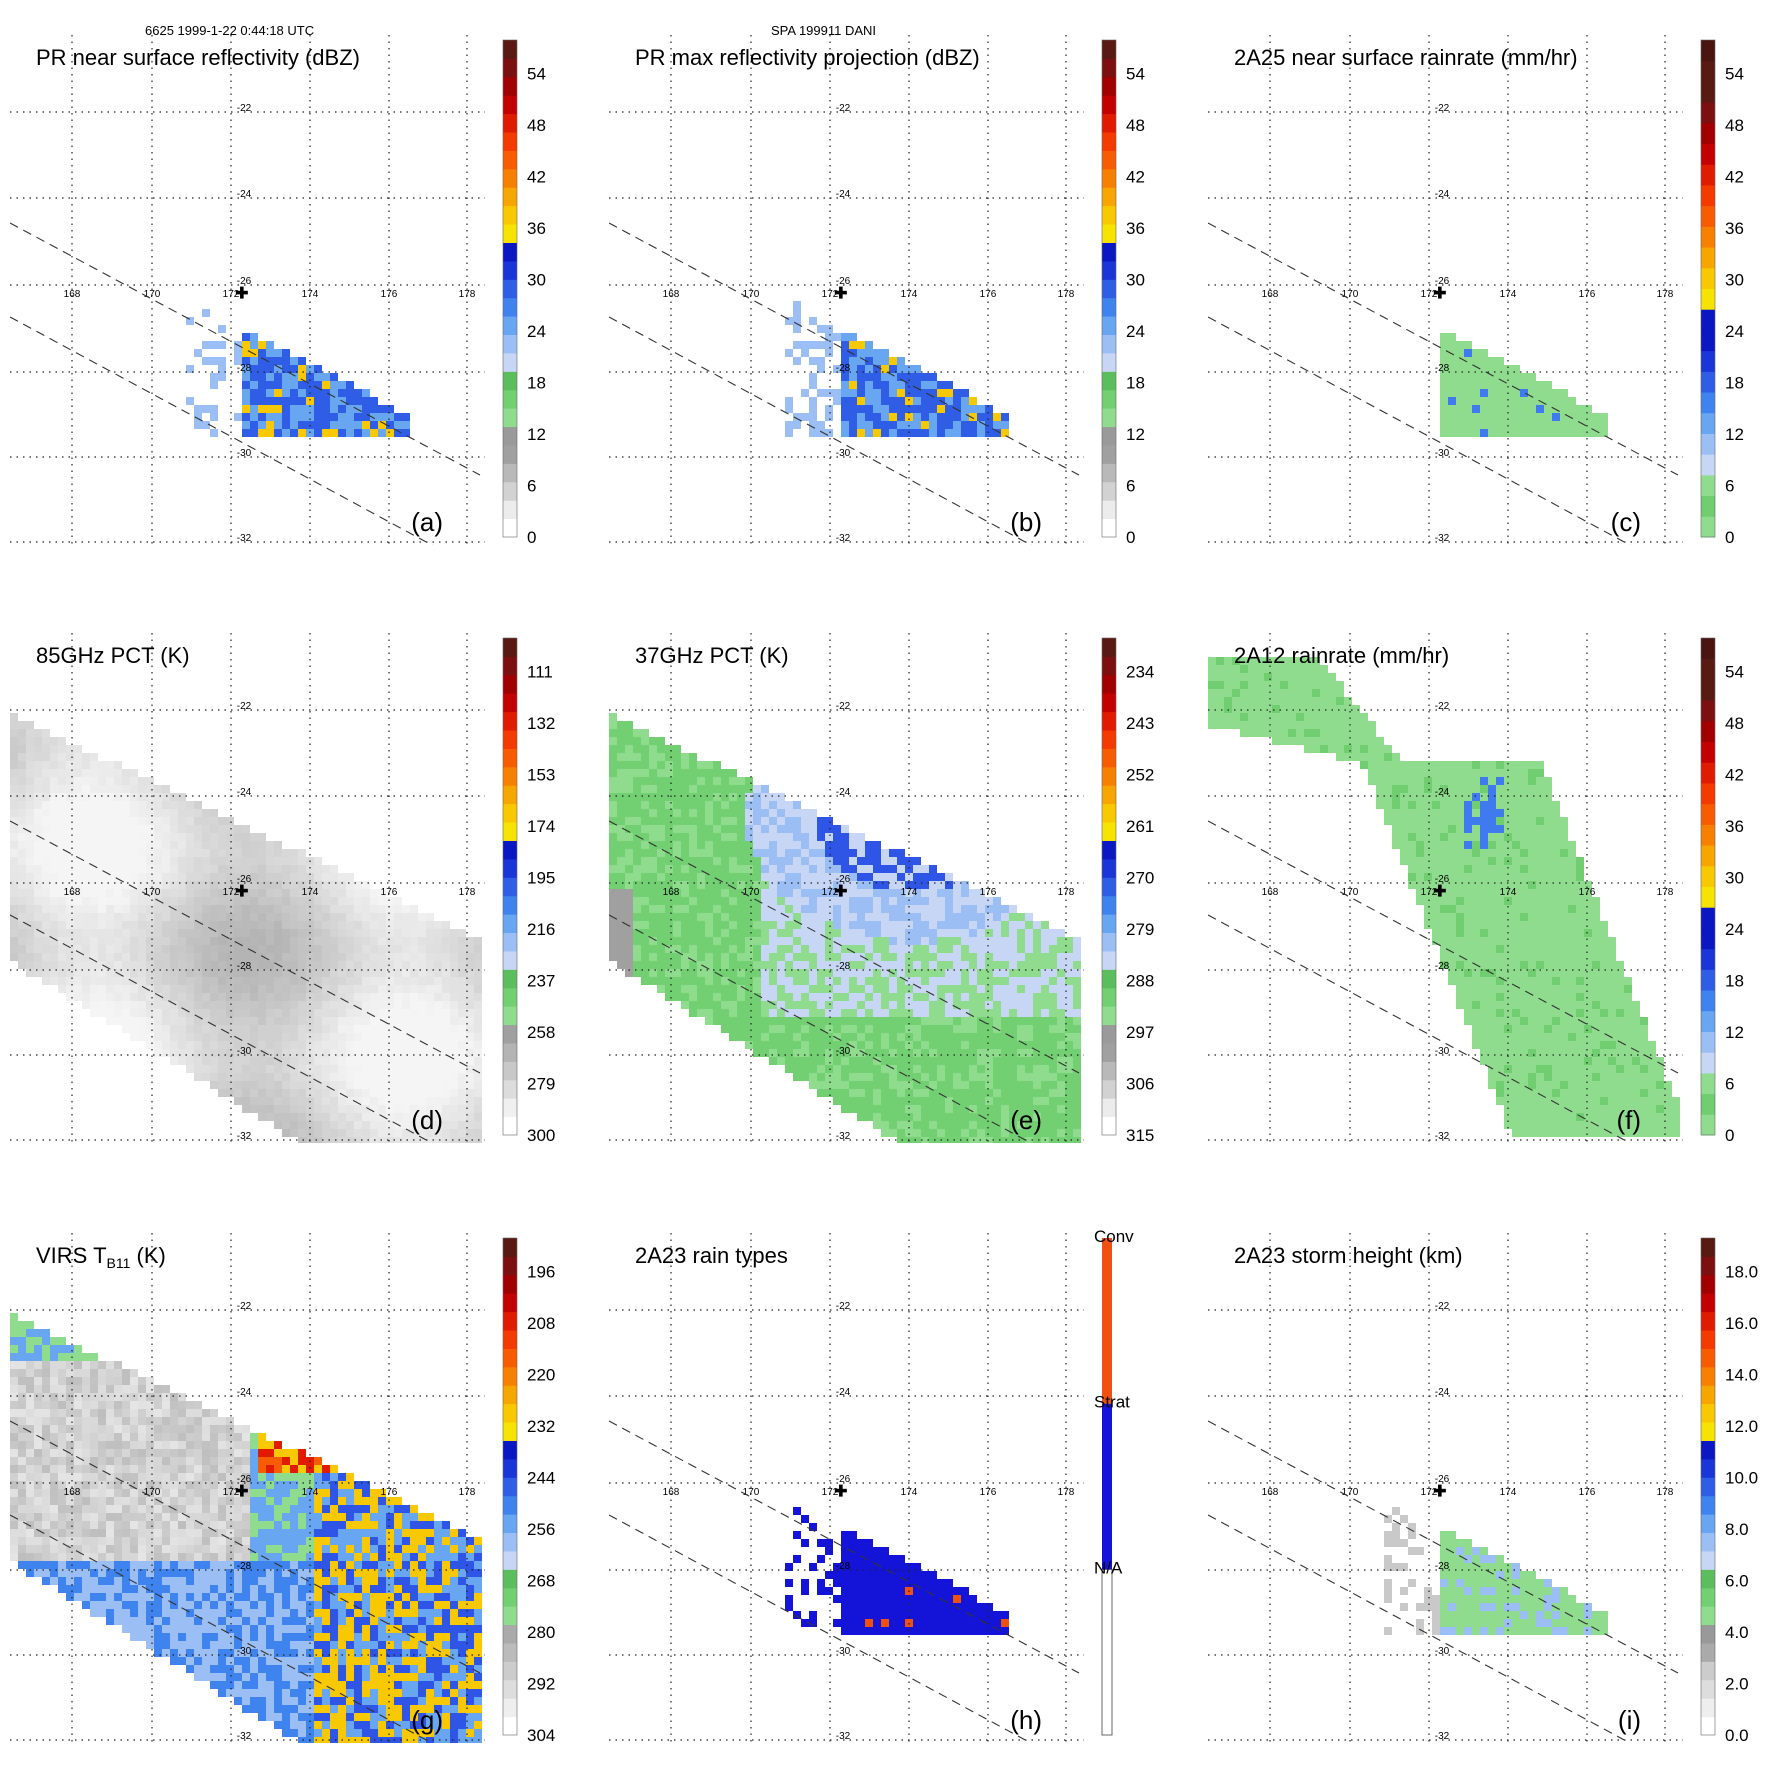  What do you see at coordinates (1026, 522) in the screenshot?
I see `panel-letter: (b)` at bounding box center [1026, 522].